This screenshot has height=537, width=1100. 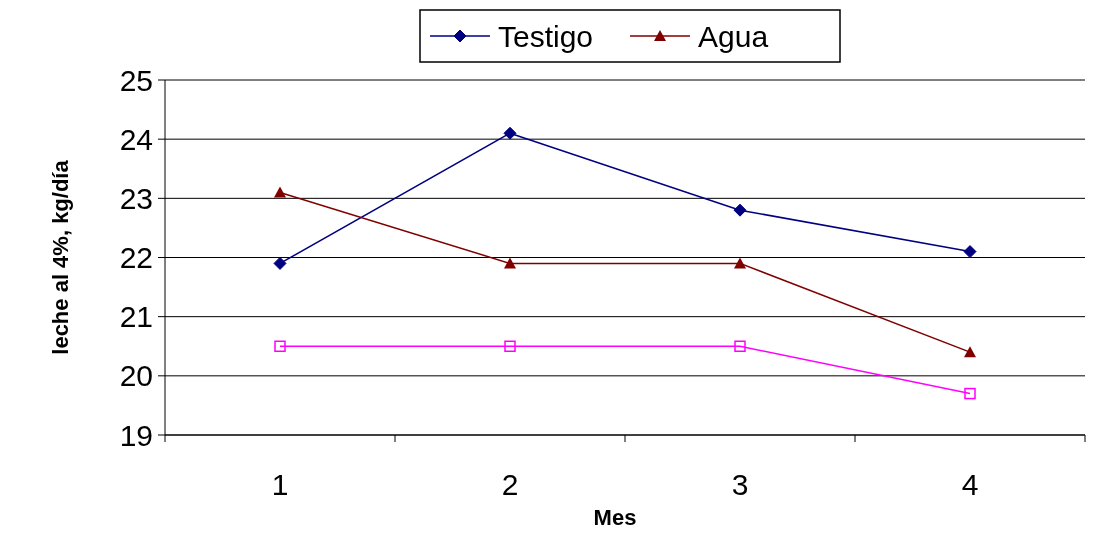 I want to click on y-tick-label: 24, so click(x=136, y=139).